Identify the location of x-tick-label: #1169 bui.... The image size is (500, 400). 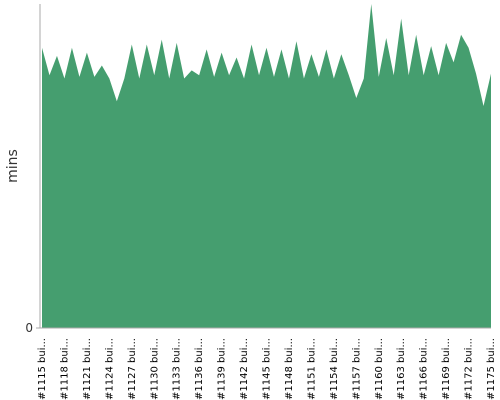
(446, 369).